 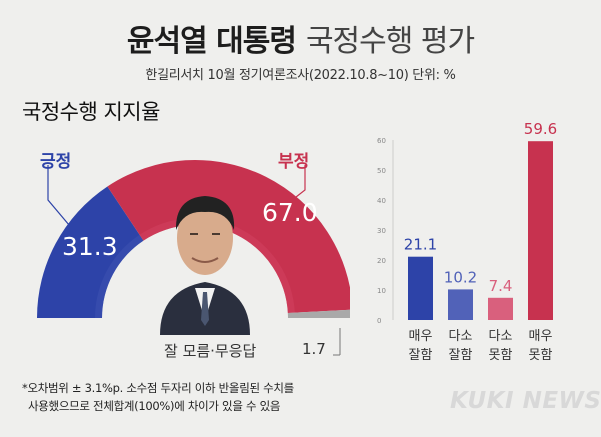 I want to click on negative-value: 67.0, so click(x=290, y=212).